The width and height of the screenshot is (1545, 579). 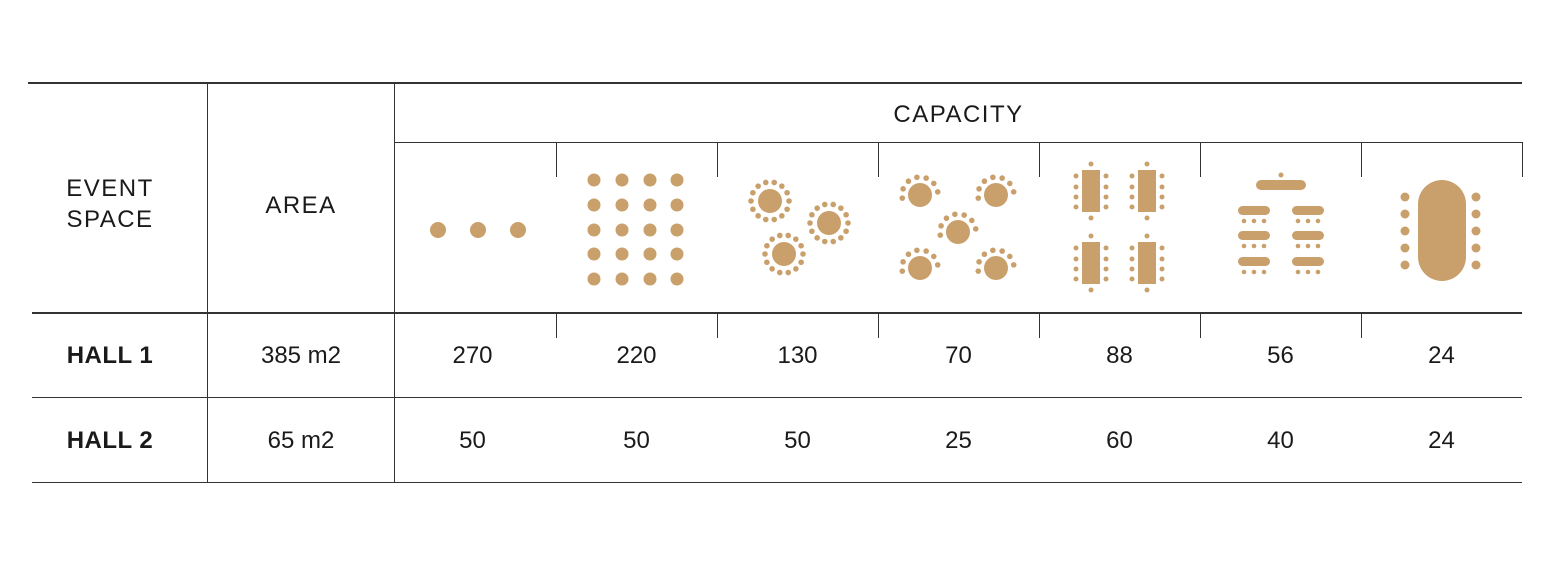 I want to click on theatre-layout-icon, so click(x=475, y=230).